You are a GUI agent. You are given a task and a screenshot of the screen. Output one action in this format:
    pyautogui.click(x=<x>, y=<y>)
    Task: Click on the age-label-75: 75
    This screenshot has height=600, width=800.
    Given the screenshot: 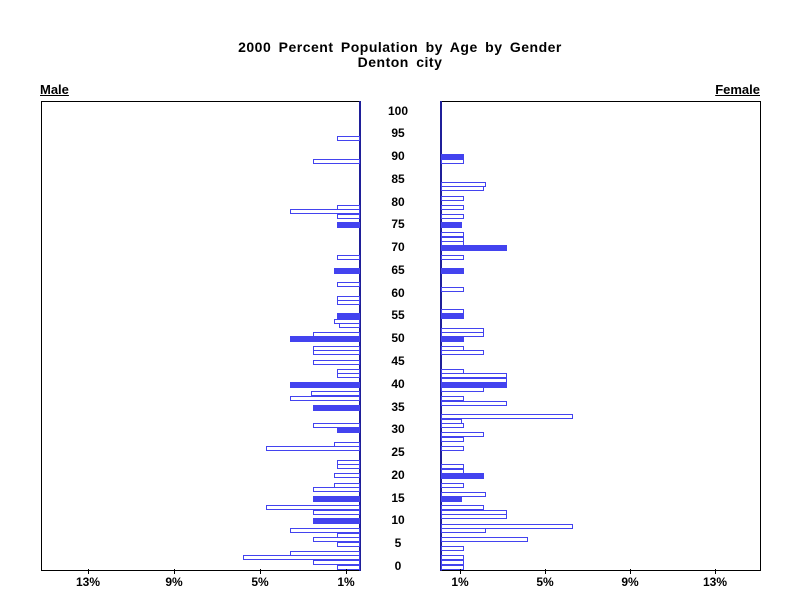 What is the action you would take?
    pyautogui.click(x=398, y=224)
    